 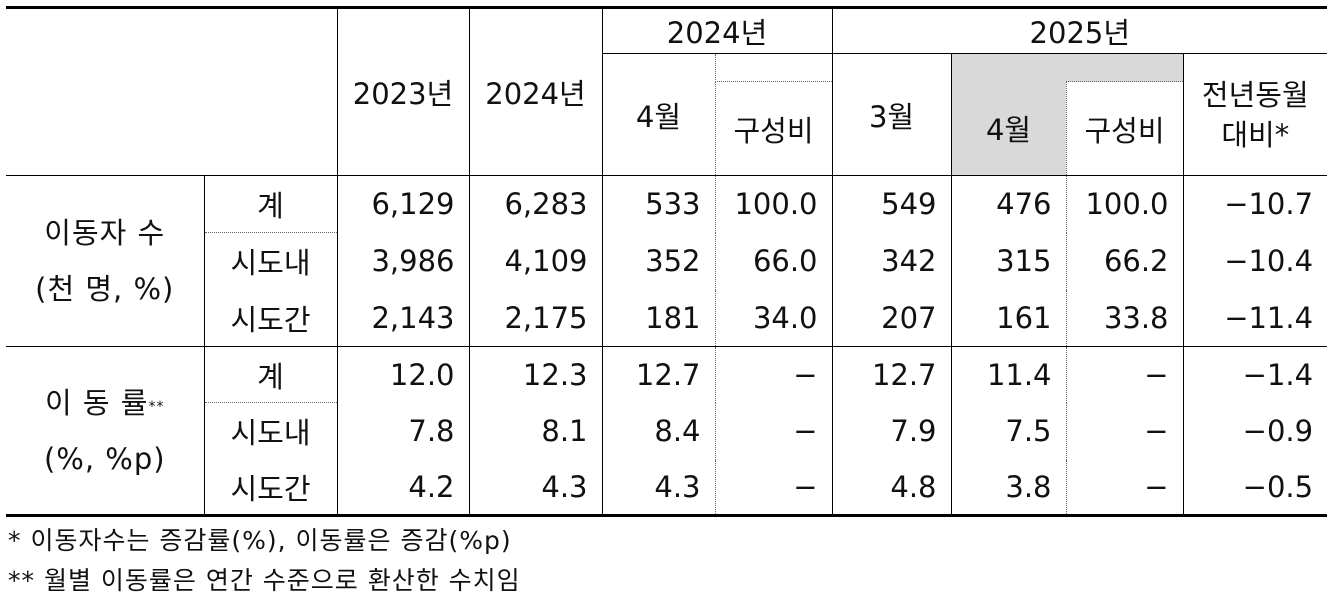 I want to click on group-movers-line1: 이동자 수, so click(x=105, y=233).